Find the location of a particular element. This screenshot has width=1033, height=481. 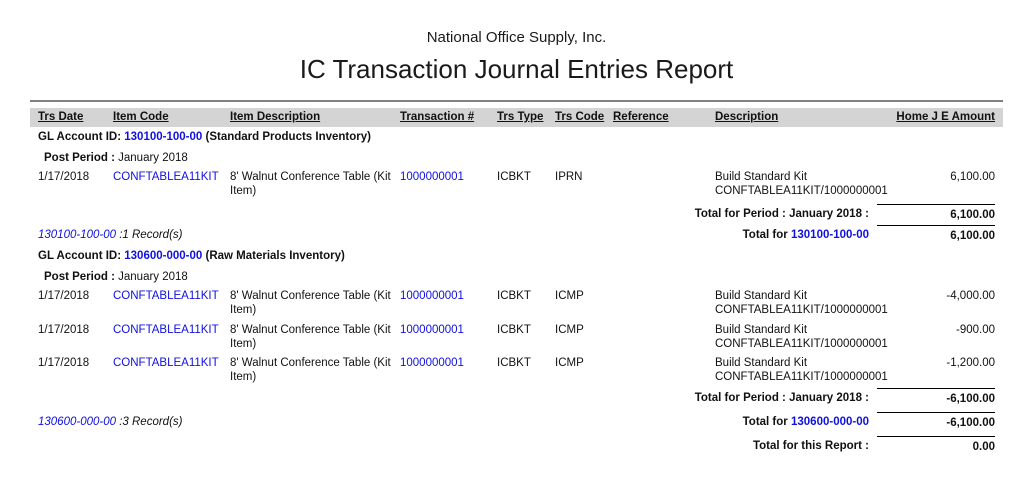

gl-account-id-link: 130600-000-00 is located at coordinates (163, 256).